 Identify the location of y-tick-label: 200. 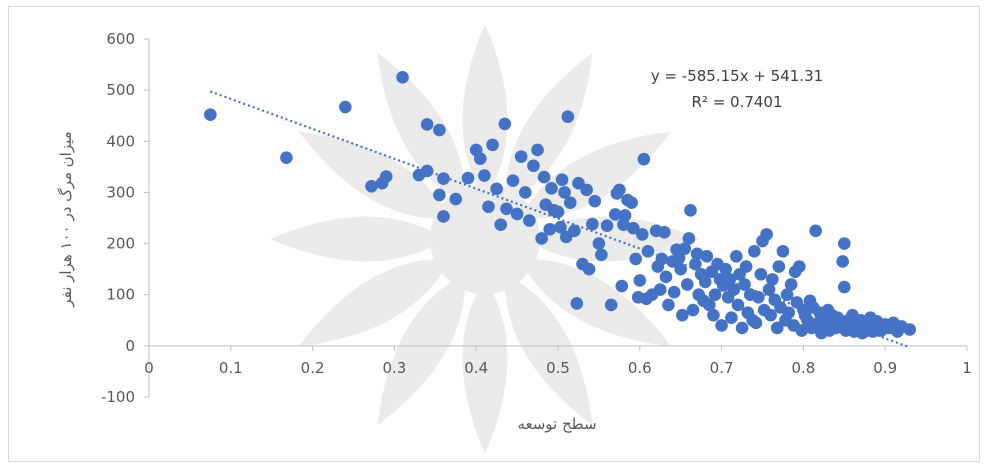
(120, 244).